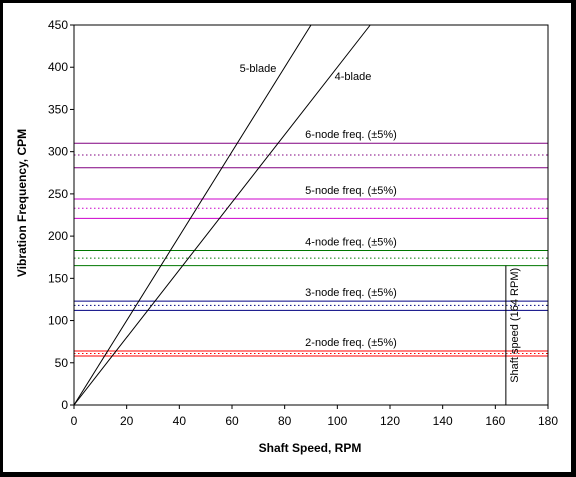 This screenshot has width=576, height=477. I want to click on x-tick-label: 160, so click(495, 421).